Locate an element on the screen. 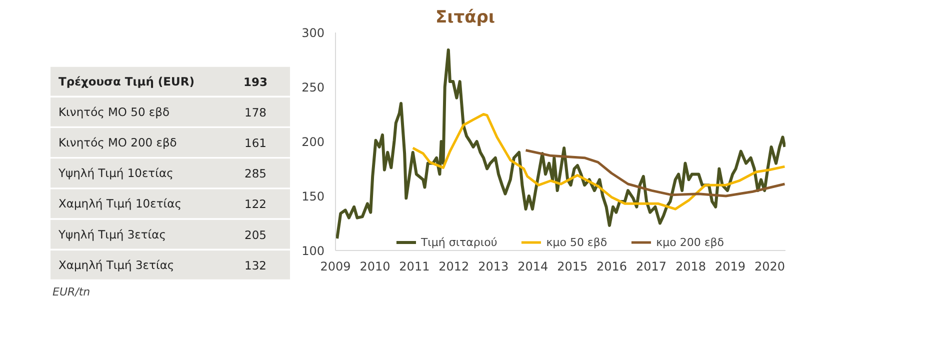 The image size is (925, 349). category-label: Χαμηλή Τιμή 3ετίας is located at coordinates (116, 265).